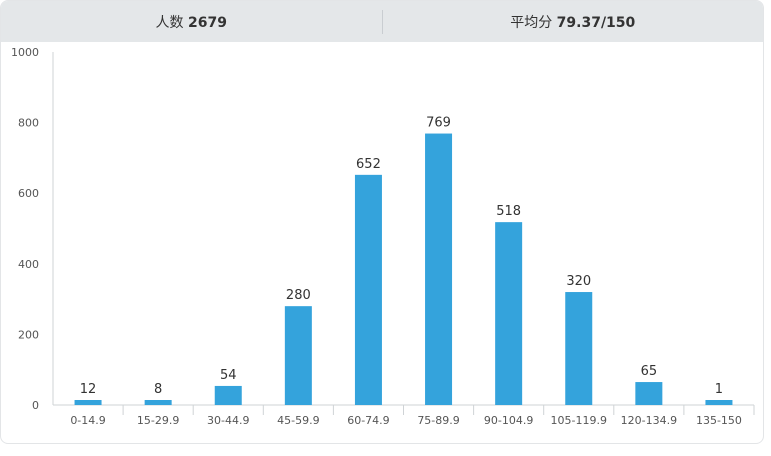  Describe the element at coordinates (298, 295) in the screenshot. I see `data-label: 280` at that location.